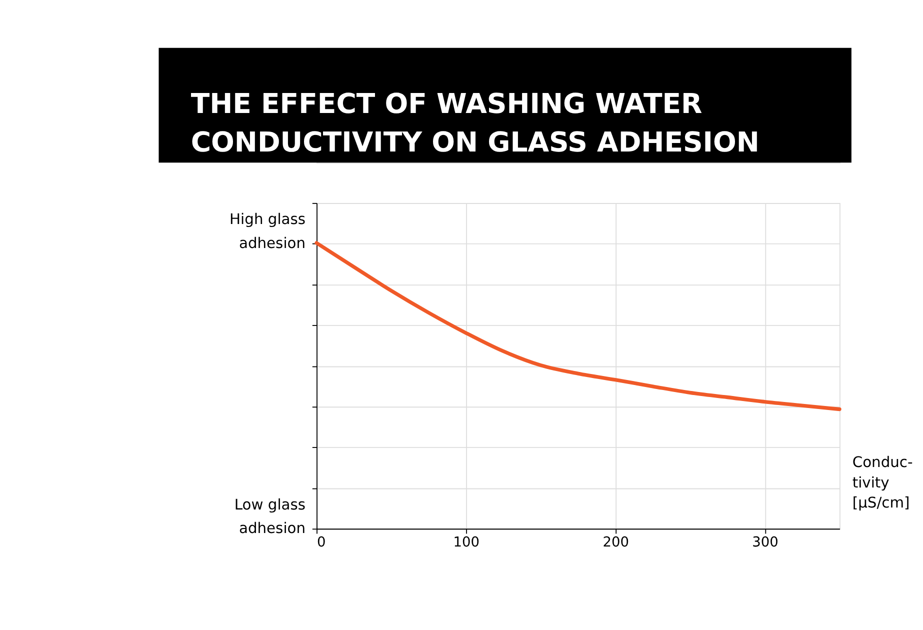 The image size is (923, 630). Describe the element at coordinates (615, 542) in the screenshot. I see `x-tick-label: 200` at that location.